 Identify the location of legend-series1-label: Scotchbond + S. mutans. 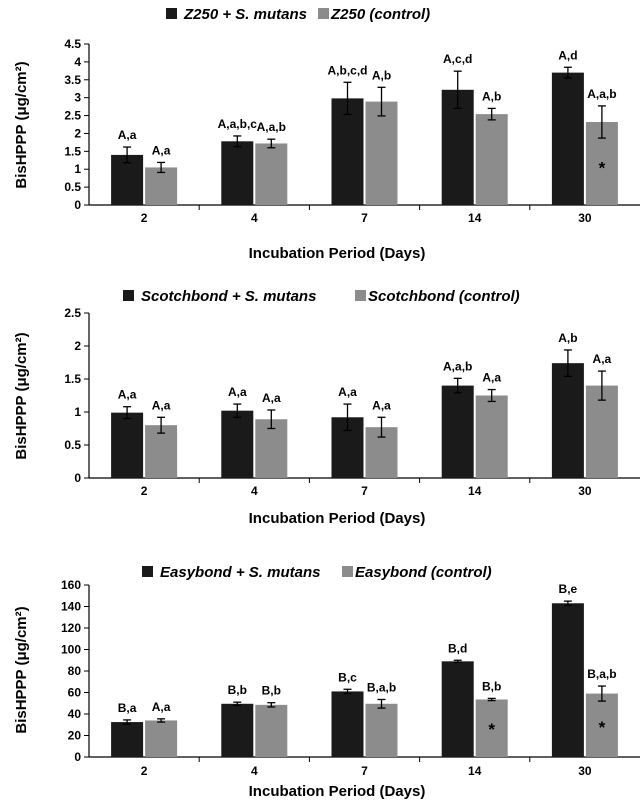
(228, 296).